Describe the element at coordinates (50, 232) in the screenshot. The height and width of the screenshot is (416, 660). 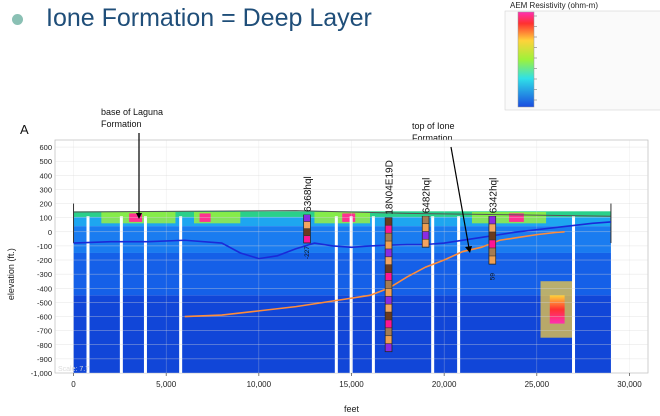
I see `y-tick-label: 0` at that location.